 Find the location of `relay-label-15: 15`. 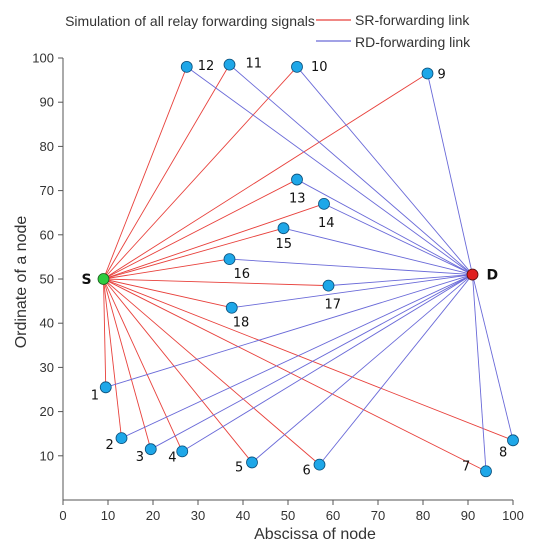

relay-label-15: 15 is located at coordinates (284, 244).